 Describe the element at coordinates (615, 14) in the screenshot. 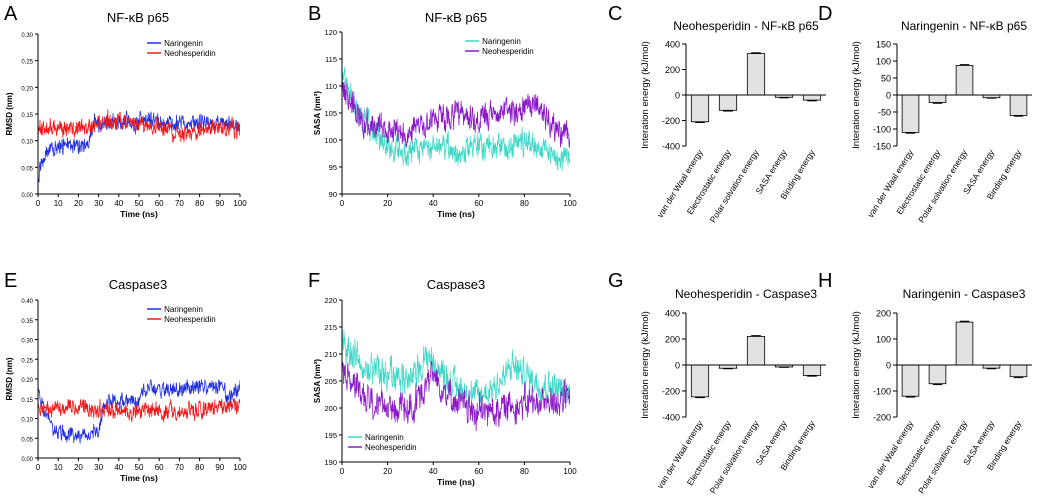

I see `panel-letter-C: C` at that location.